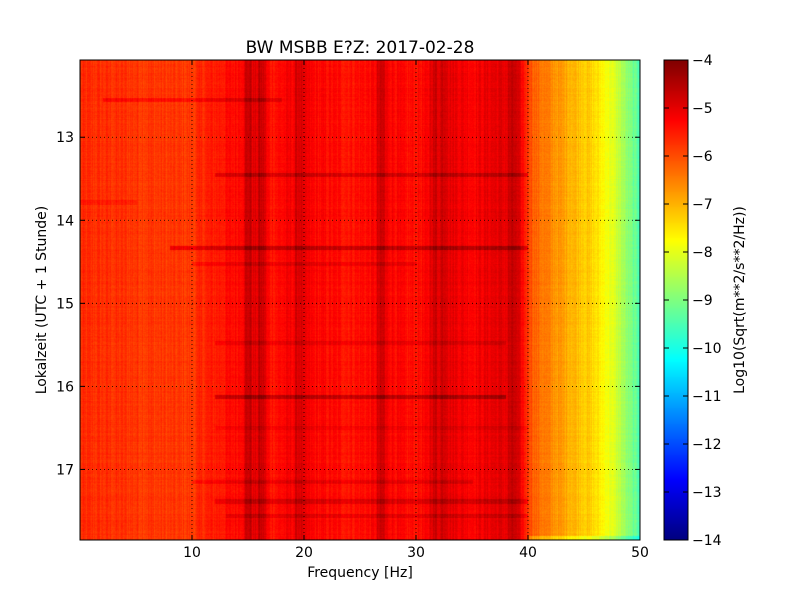 This screenshot has height=600, width=800. I want to click on y-tick-label: 15, so click(65, 304).